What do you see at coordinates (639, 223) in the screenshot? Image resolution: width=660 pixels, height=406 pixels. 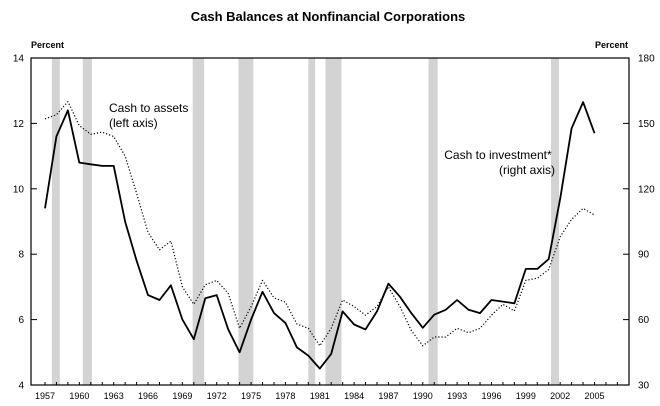 I see `right-axis-ticks: 30 60 90 120 150 180` at bounding box center [639, 223].